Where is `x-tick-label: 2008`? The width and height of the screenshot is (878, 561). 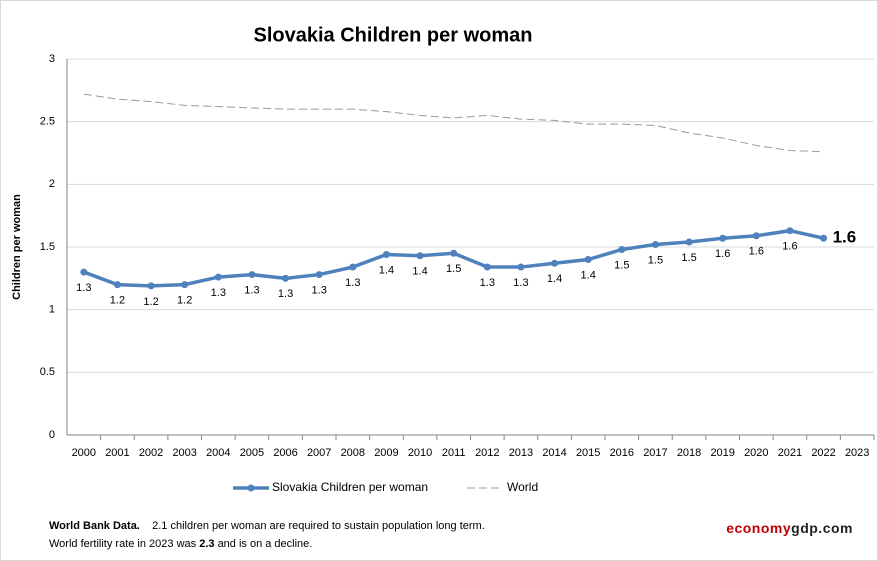
x-tick-label: 2008 is located at coordinates (353, 453).